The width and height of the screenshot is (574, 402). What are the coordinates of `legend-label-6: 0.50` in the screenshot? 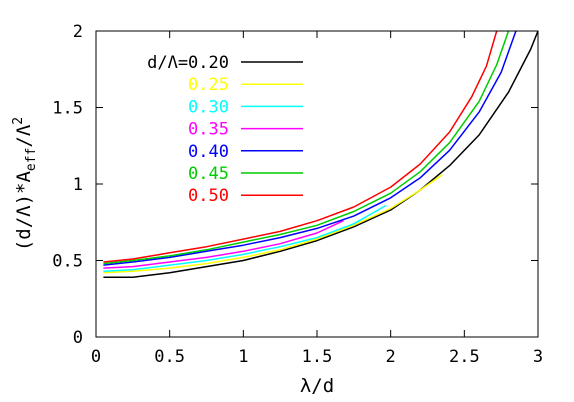 It's located at (208, 196).